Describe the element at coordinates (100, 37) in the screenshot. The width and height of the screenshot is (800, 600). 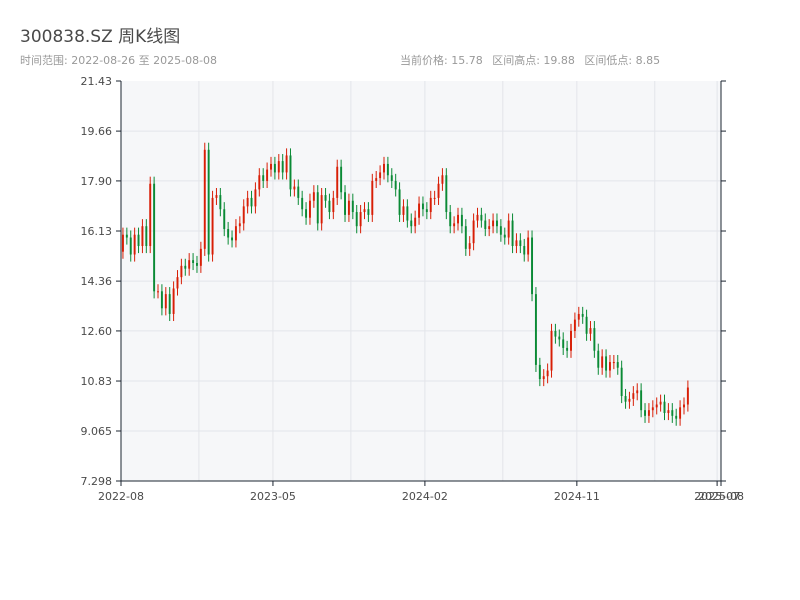
I see `chart-title: 300838.SZ 周K线图` at that location.